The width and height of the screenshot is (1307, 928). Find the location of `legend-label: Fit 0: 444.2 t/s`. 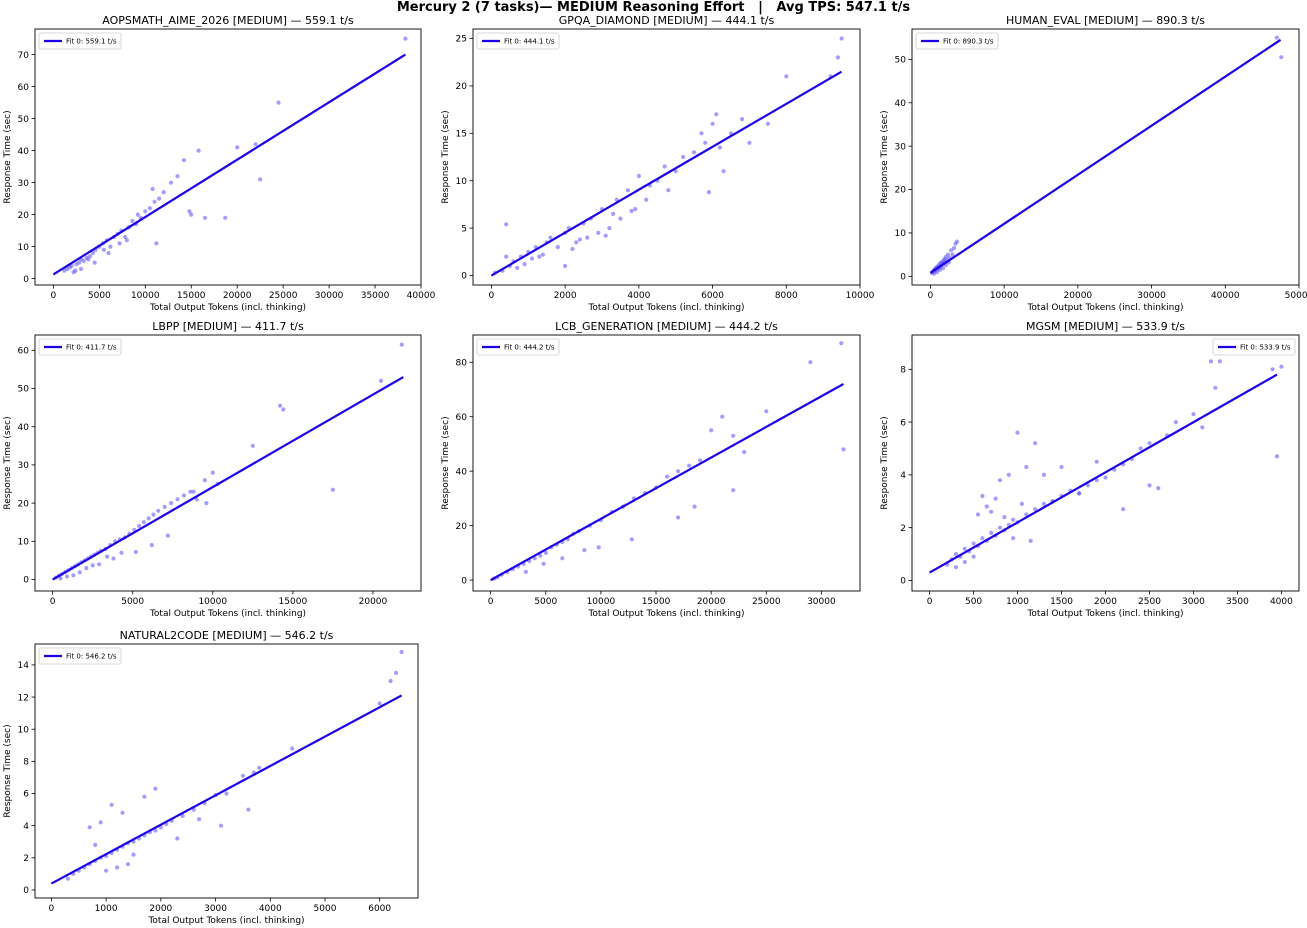

legend-label: Fit 0: 444.2 t/s is located at coordinates (529, 348).